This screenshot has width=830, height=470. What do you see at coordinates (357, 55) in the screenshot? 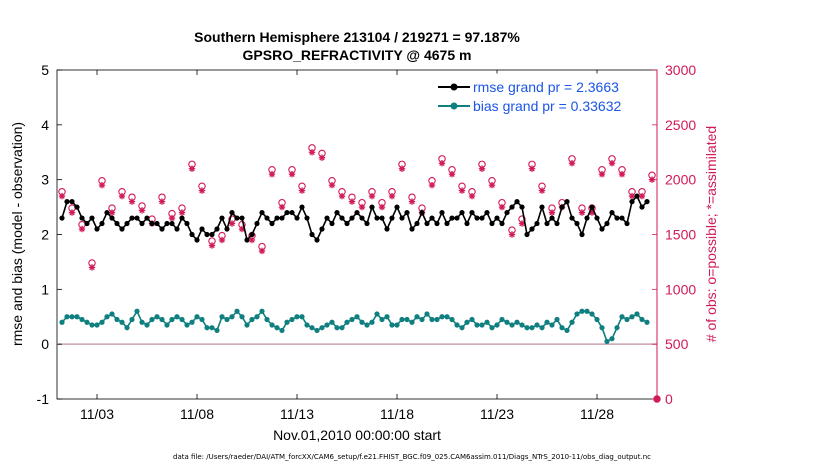
I see `chart-title-line2: GPSRO_REFRACTIVITY @ 4675 m` at bounding box center [357, 55].